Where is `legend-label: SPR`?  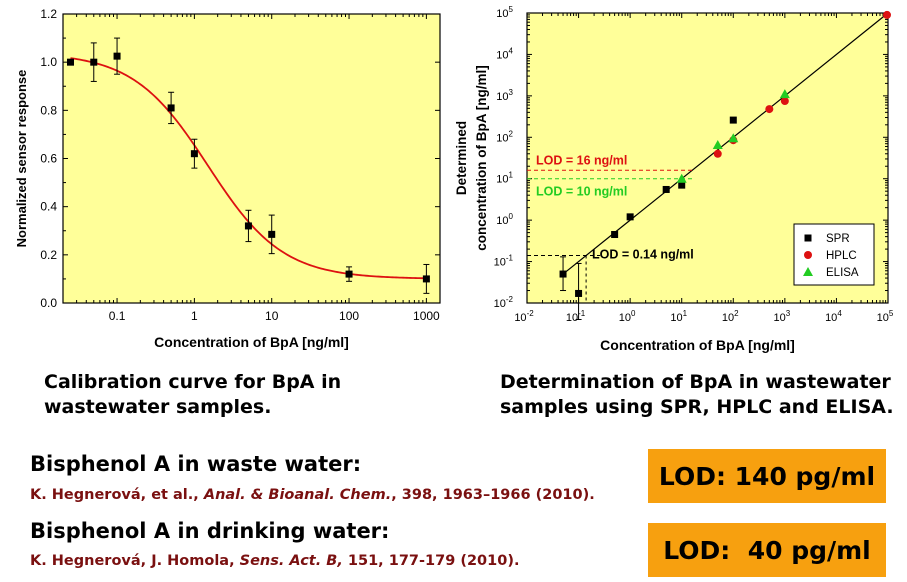
legend-label: SPR is located at coordinates (838, 239).